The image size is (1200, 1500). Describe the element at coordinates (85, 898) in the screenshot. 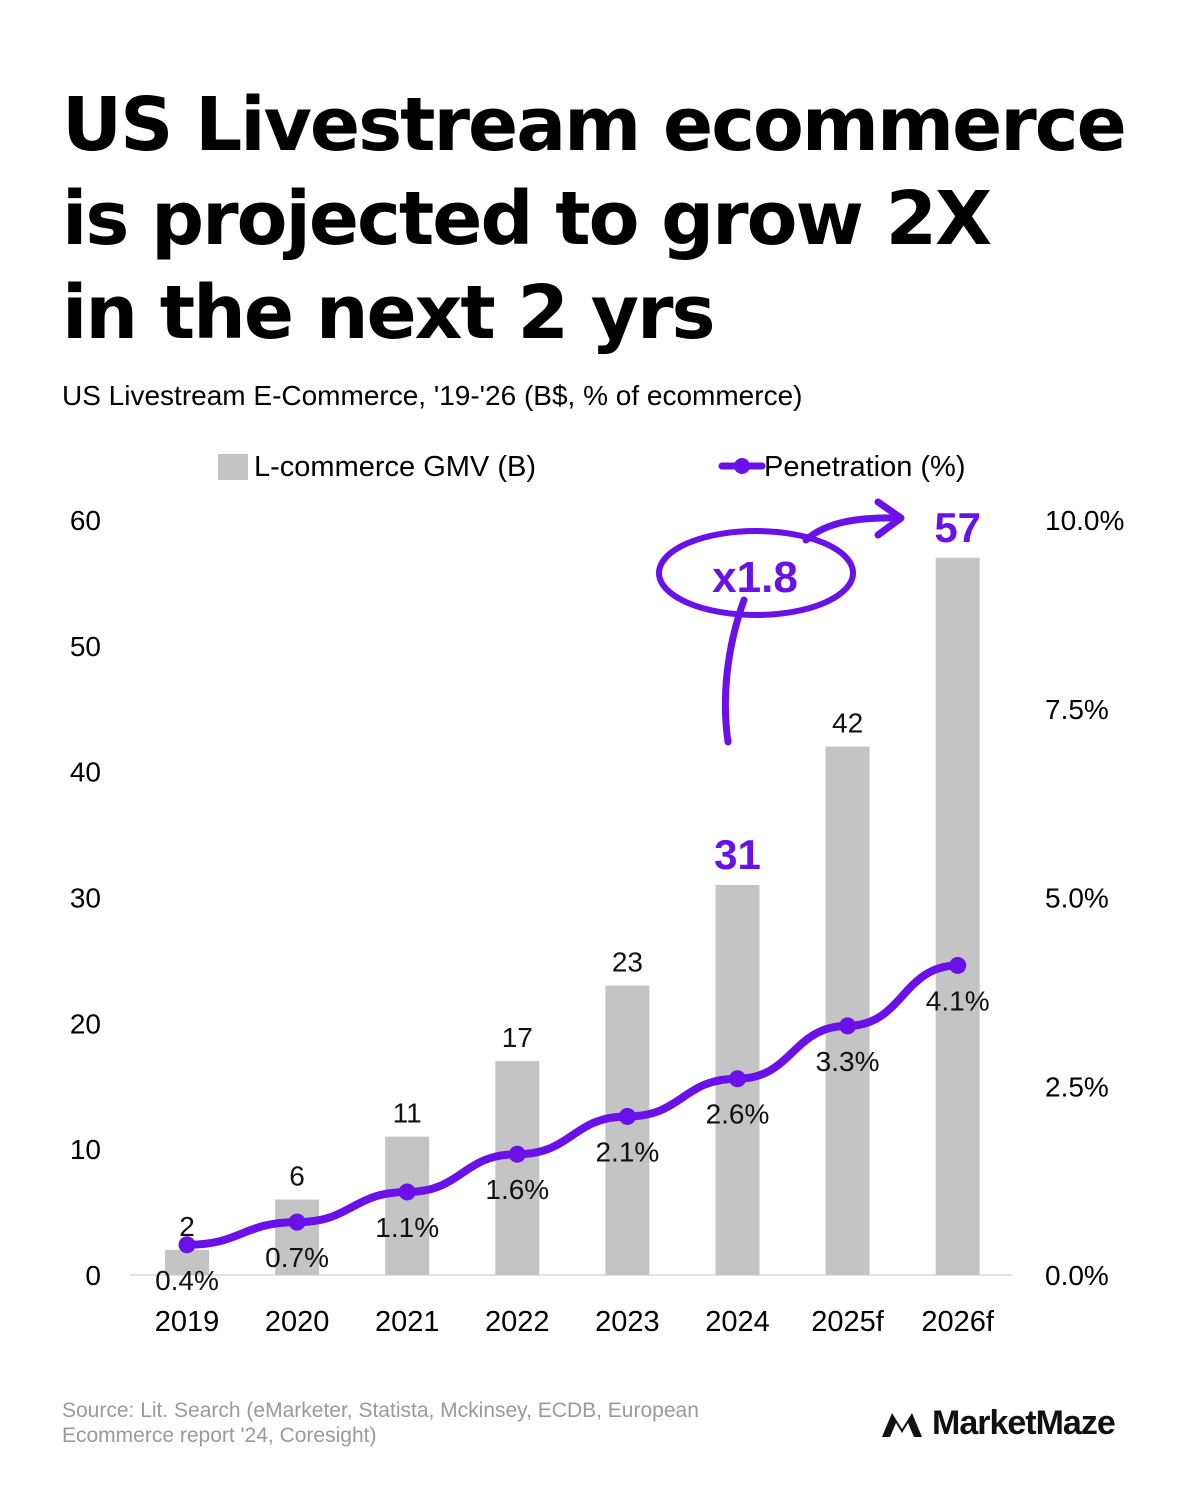

I see `left-axis-tick-label: 30` at that location.